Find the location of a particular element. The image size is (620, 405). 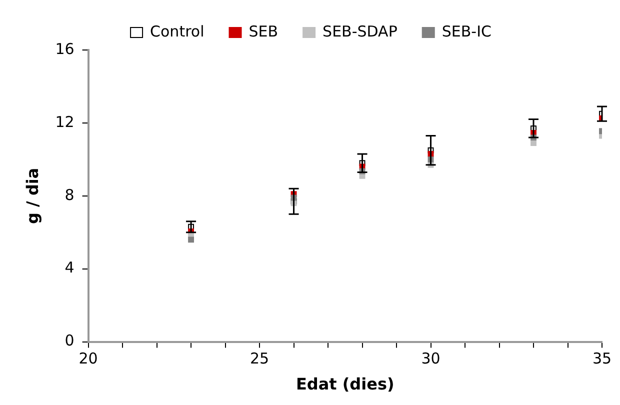

legend-label: SEB-IC is located at coordinates (467, 31).